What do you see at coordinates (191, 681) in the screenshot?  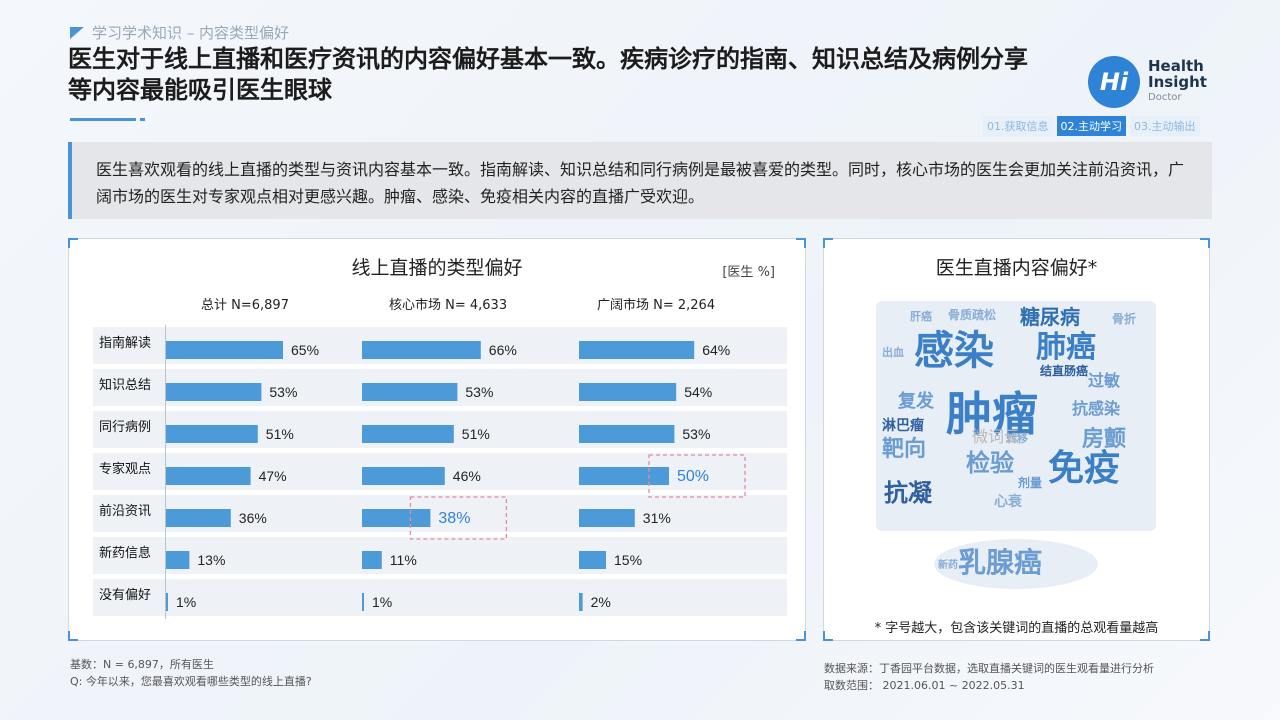 I see `question-note: Q: 今年以来，您最喜欢观看哪些类型的线上直播?` at bounding box center [191, 681].